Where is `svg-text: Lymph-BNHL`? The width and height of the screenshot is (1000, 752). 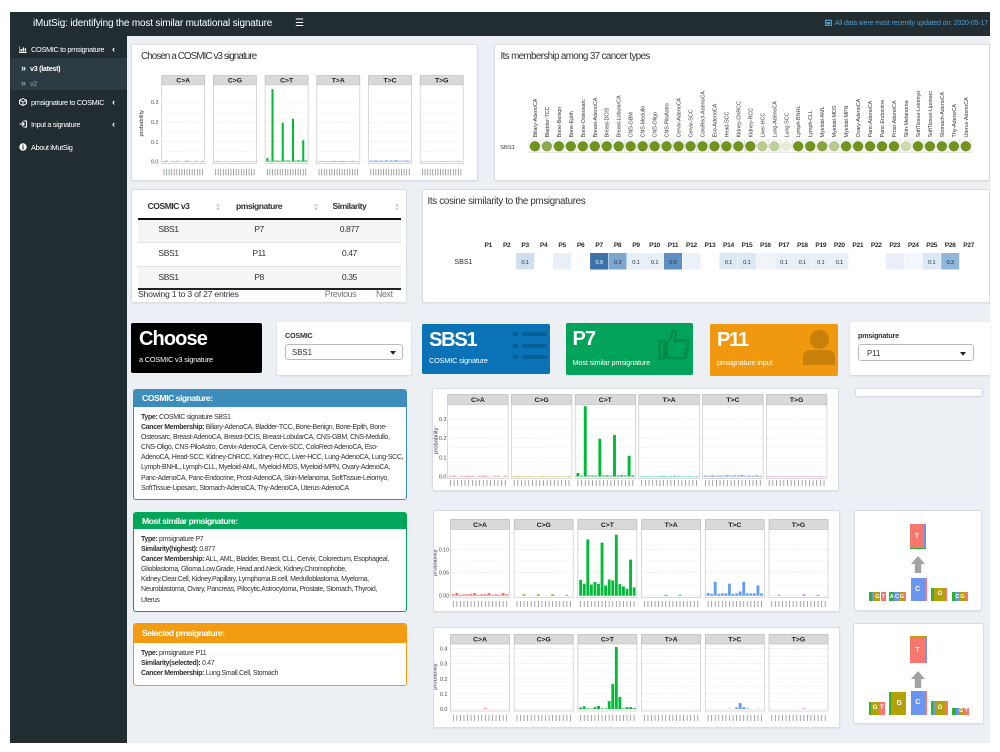
svg-text: Lymph-BNHL is located at coordinates (799, 122).